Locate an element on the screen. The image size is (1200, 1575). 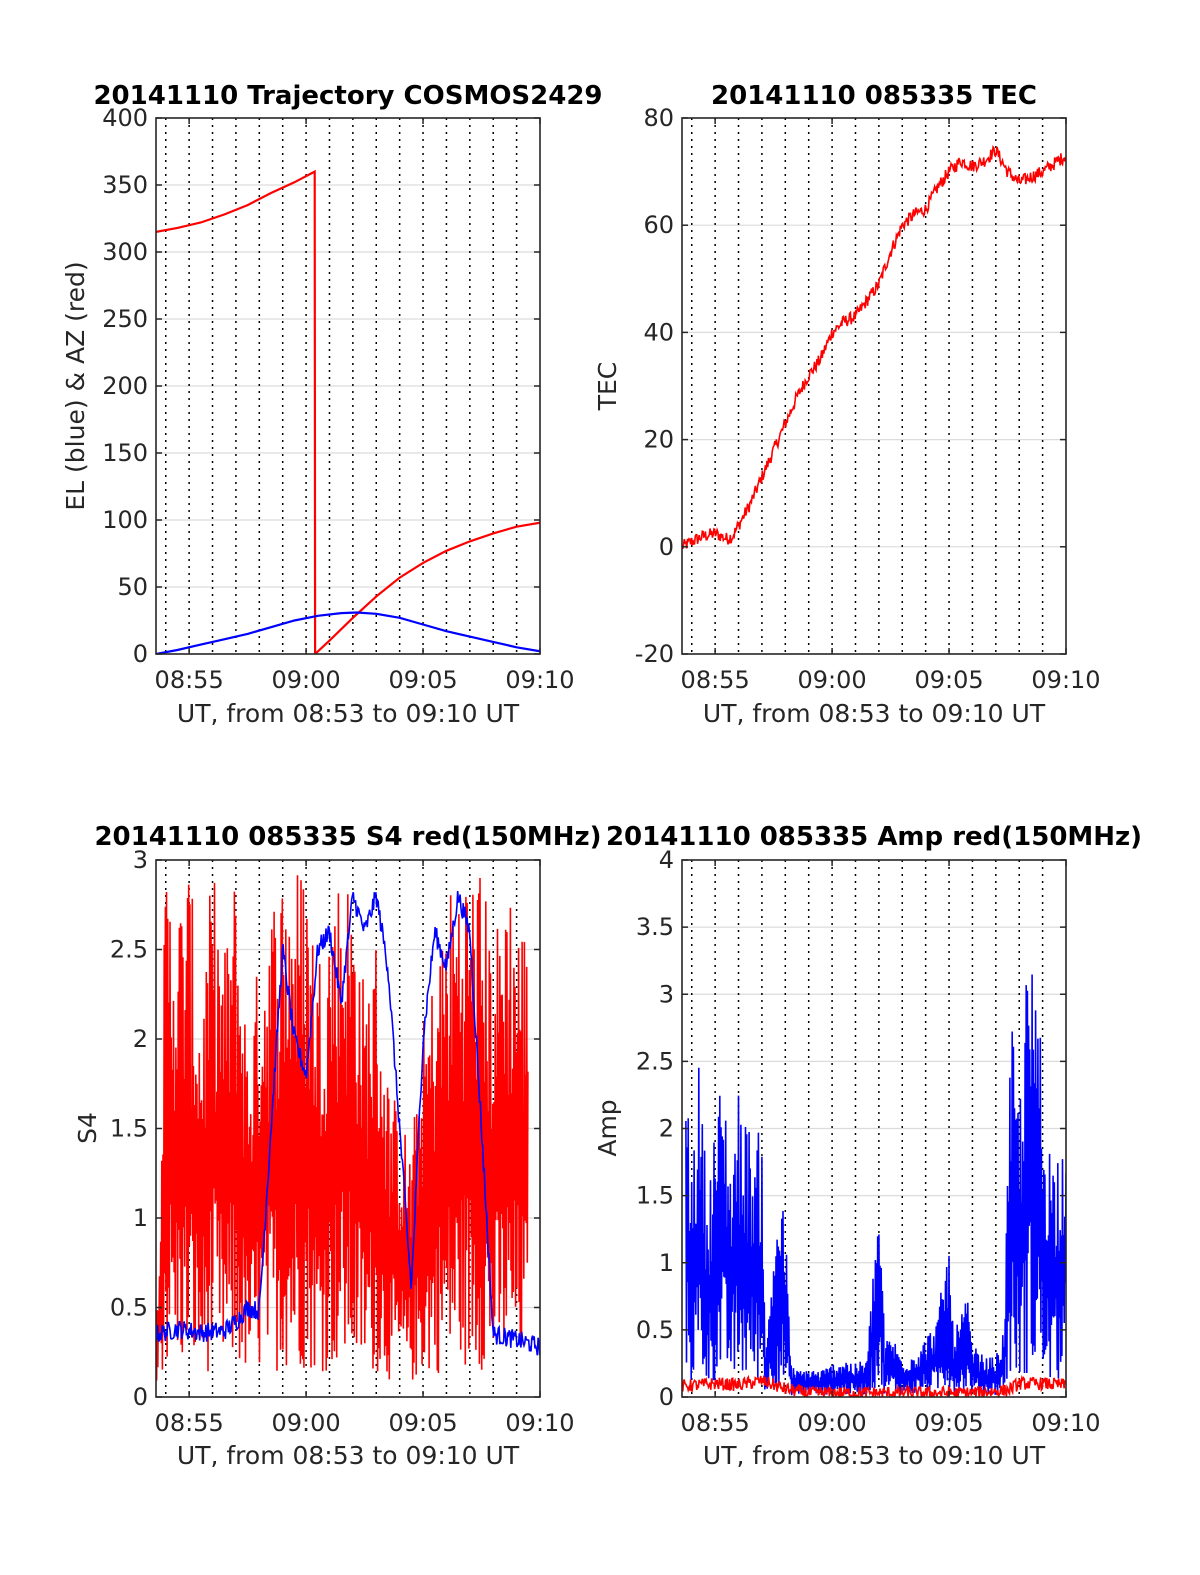
tec-ytick-label: -20 is located at coordinates (654, 654).